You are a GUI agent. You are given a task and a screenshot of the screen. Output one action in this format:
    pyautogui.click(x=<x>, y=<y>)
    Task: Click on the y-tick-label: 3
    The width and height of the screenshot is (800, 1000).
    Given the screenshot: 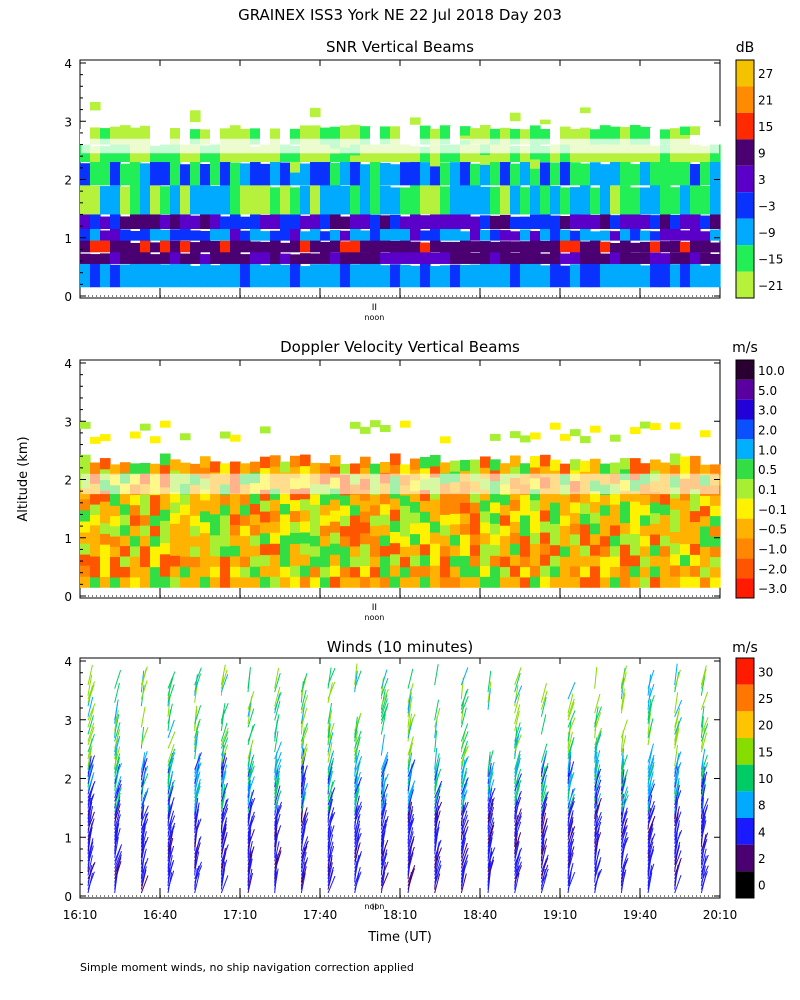 What is the action you would take?
    pyautogui.click(x=68, y=122)
    